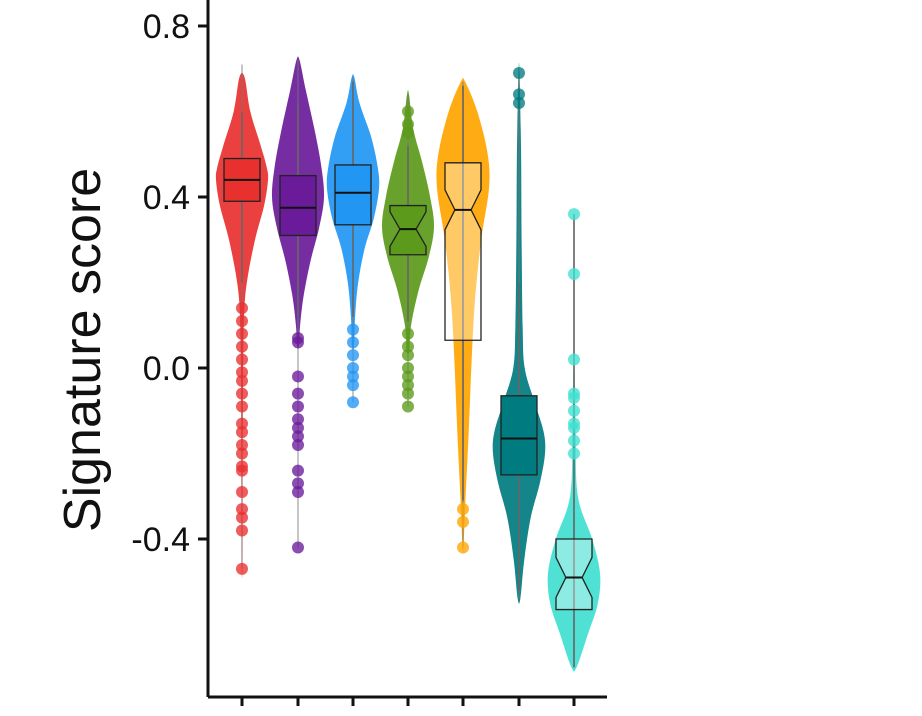 The width and height of the screenshot is (922, 716). What do you see at coordinates (83, 350) in the screenshot?
I see `y-axis-title: Signature score` at bounding box center [83, 350].